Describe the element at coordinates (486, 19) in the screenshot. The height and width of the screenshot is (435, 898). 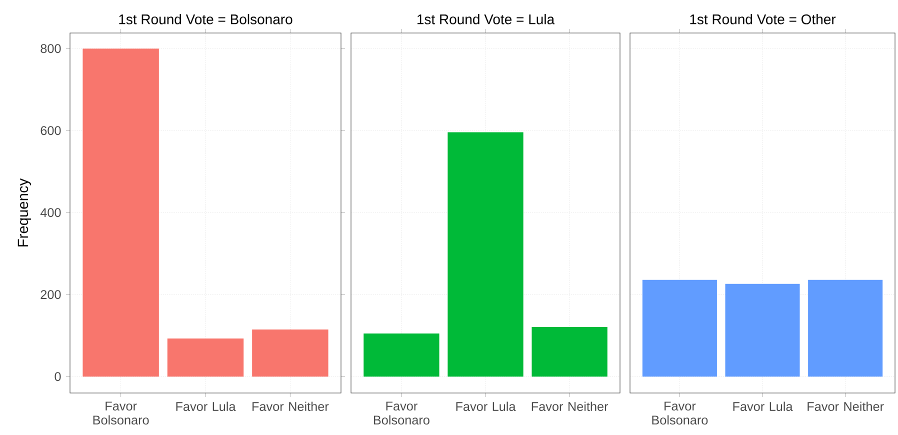
I see `chart-title: 1st Round Vote = Lula` at that location.